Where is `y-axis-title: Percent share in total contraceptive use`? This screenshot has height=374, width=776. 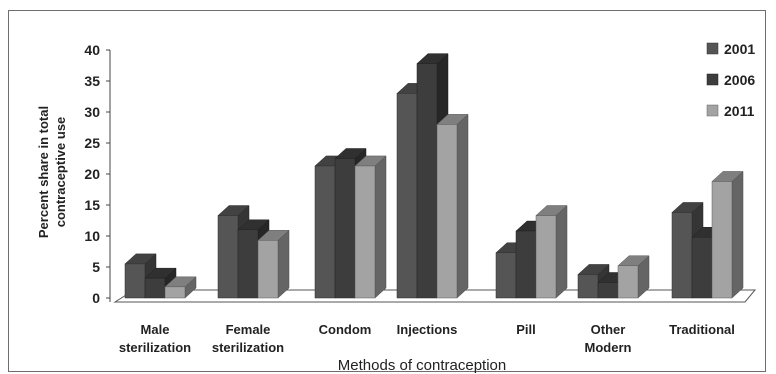 y-axis-title: Percent share in total contraceptive use is located at coordinates (52, 172).